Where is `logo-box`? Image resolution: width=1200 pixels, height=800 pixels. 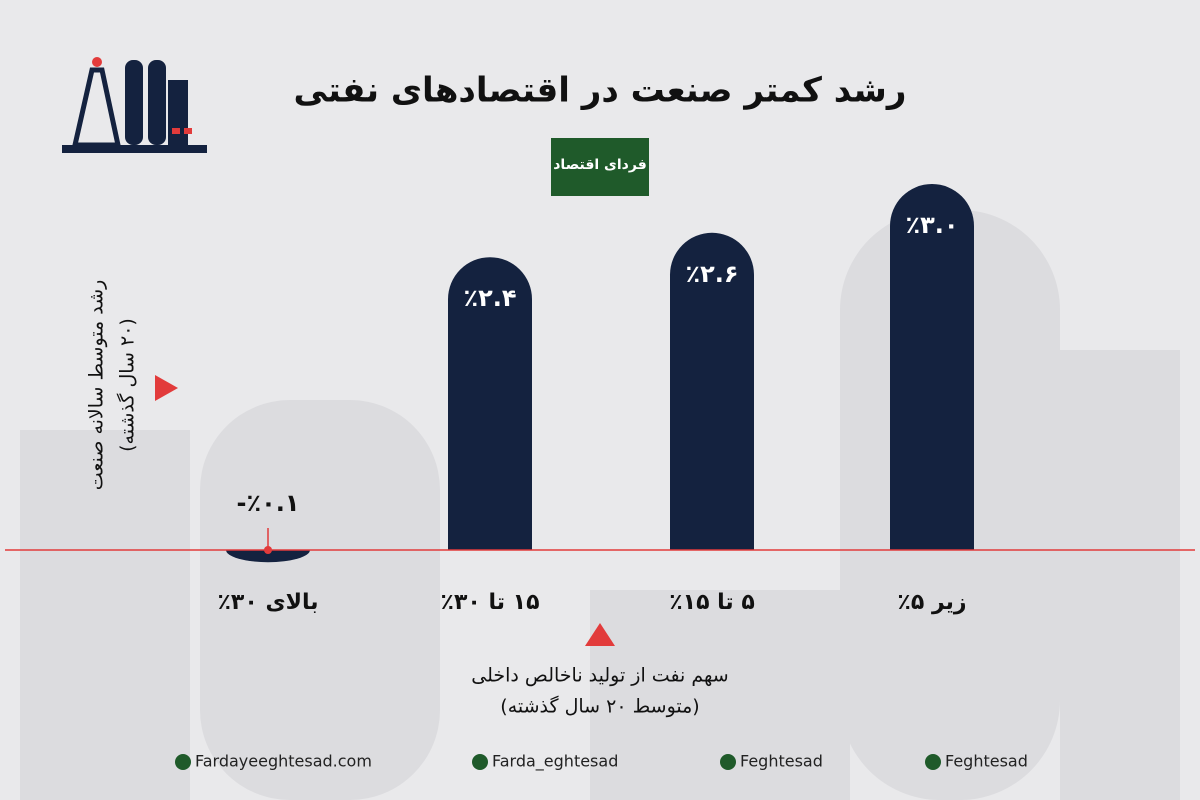
logo-box is located at coordinates (600, 167).